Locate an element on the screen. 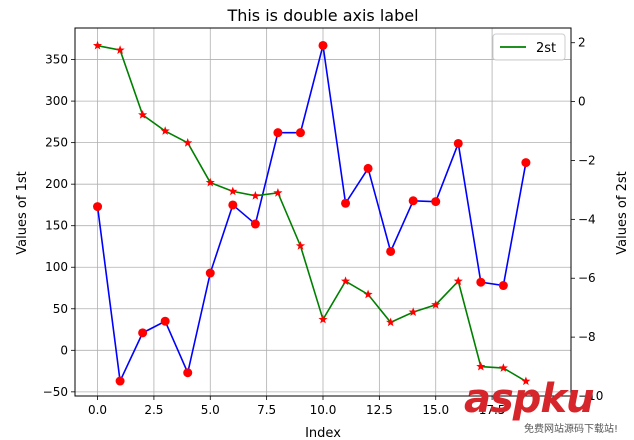 The image size is (634, 440). legend-box is located at coordinates (529, 47).